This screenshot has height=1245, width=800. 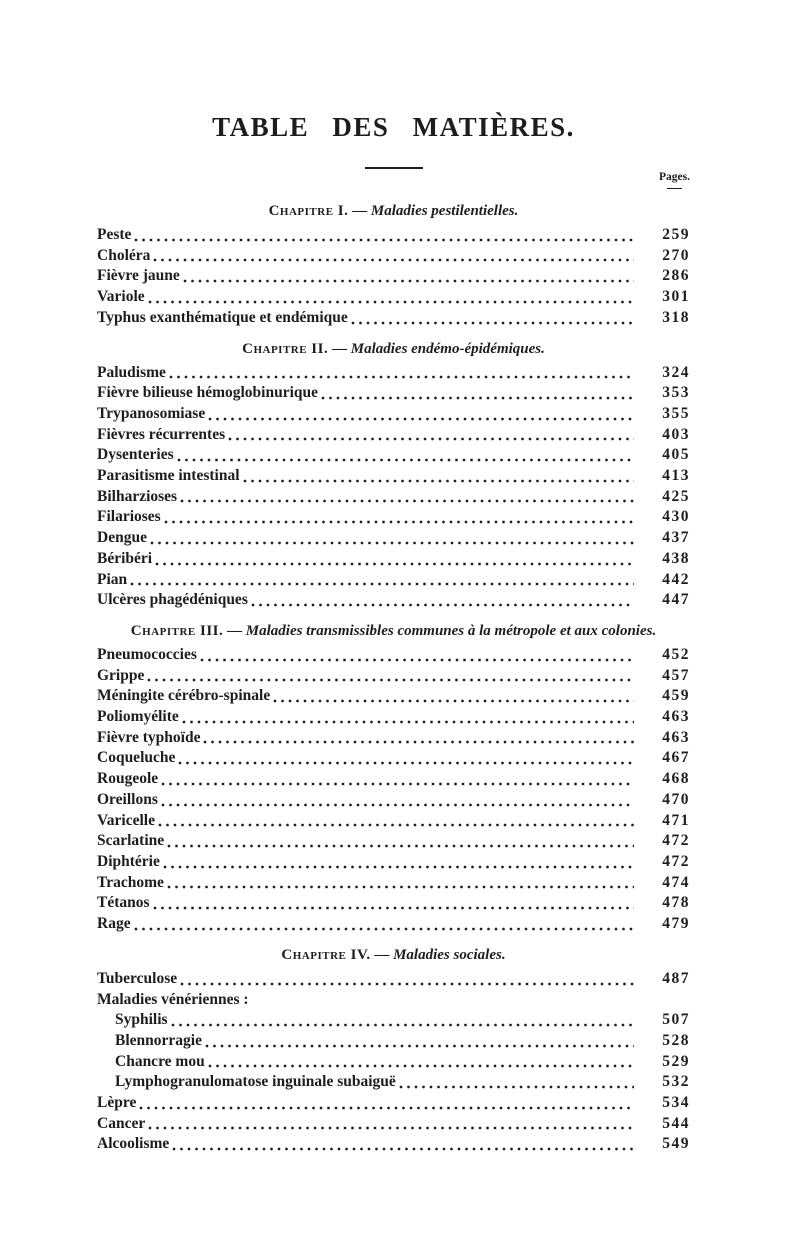 What do you see at coordinates (137, 978) in the screenshot?
I see `toc-entry-label: Tuberculose` at bounding box center [137, 978].